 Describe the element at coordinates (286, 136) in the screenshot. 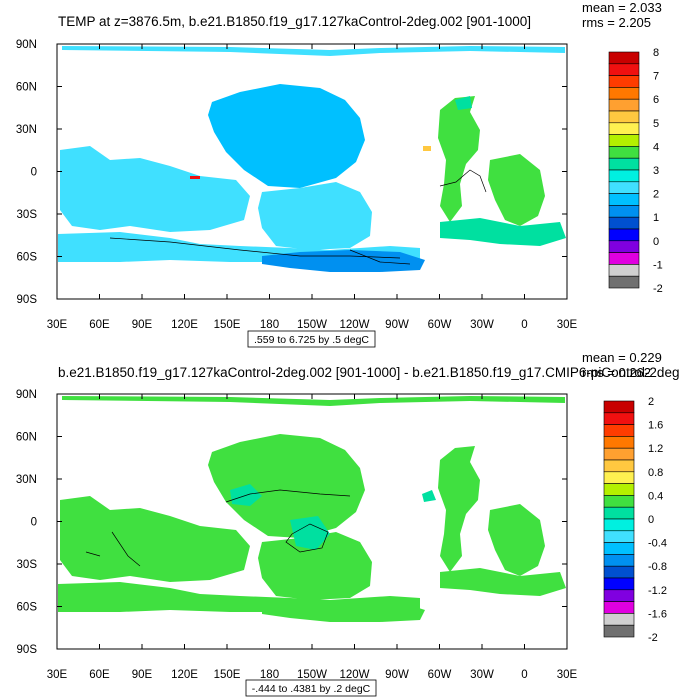

I see `p1-north-pacific` at that location.